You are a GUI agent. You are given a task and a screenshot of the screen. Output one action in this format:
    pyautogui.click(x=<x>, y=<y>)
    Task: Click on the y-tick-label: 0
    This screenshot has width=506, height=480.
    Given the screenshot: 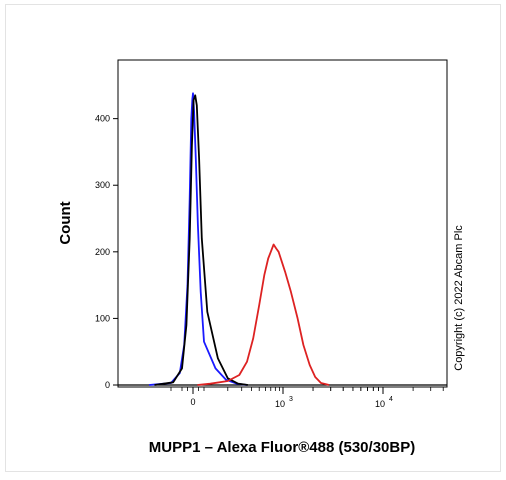 What is the action you would take?
    pyautogui.click(x=107, y=385)
    